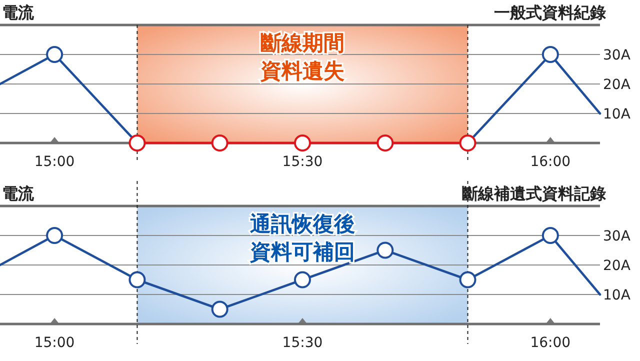 Image resolution: width=640 pixels, height=361 pixels. I want to click on band-label: 斷線期間資料遺失, so click(301, 57).